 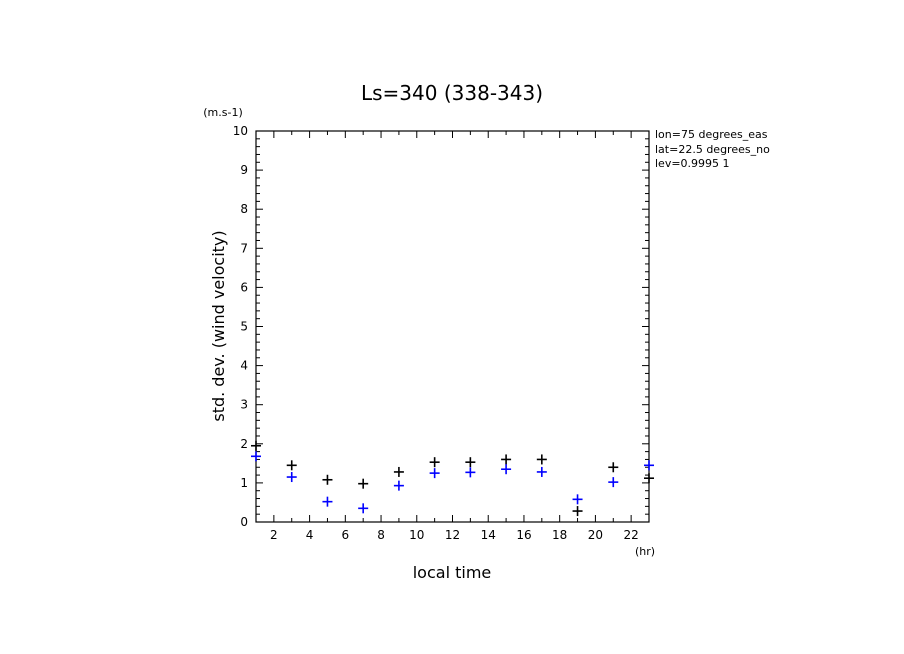 What do you see at coordinates (630, 535) in the screenshot?
I see `x-tick-label: 22` at bounding box center [630, 535].